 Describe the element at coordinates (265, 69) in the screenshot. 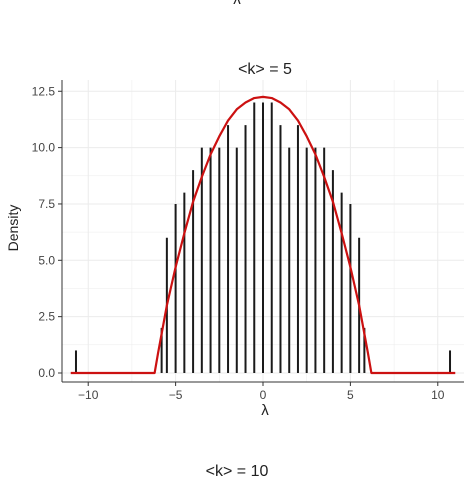

I see `chart-title: <k> = 5` at that location.